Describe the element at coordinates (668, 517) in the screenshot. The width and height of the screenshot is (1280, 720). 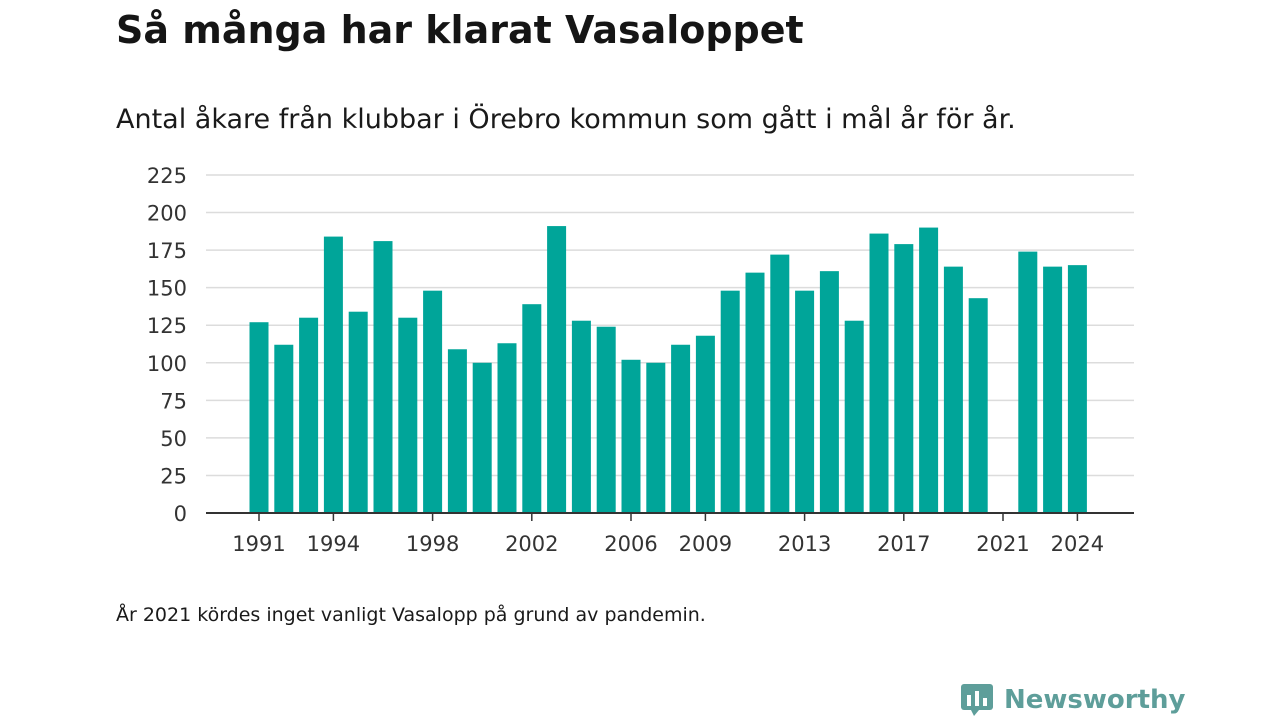
I see `x-axis-ticks` at that location.